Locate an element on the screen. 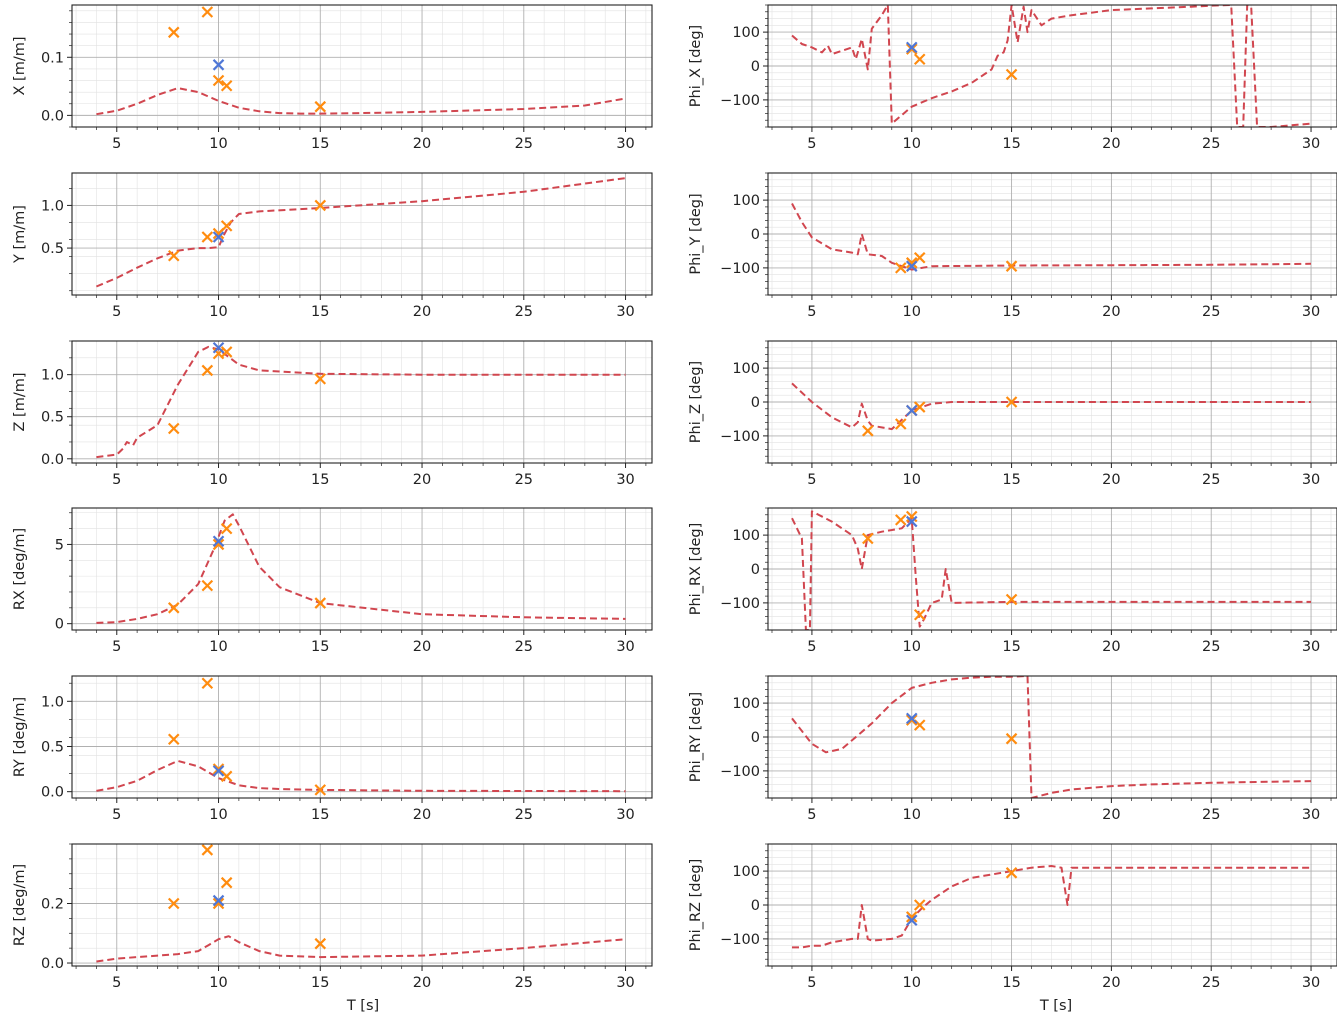 This screenshot has width=1337, height=1015. y-tick-label: 5 is located at coordinates (59, 545).